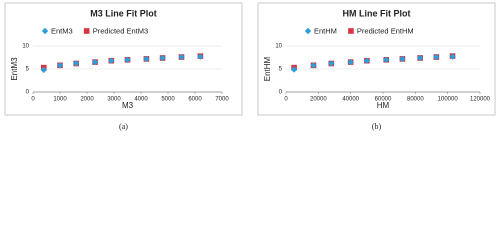 The width and height of the screenshot is (500, 240). I want to click on x-axis-label: M3, so click(128, 105).